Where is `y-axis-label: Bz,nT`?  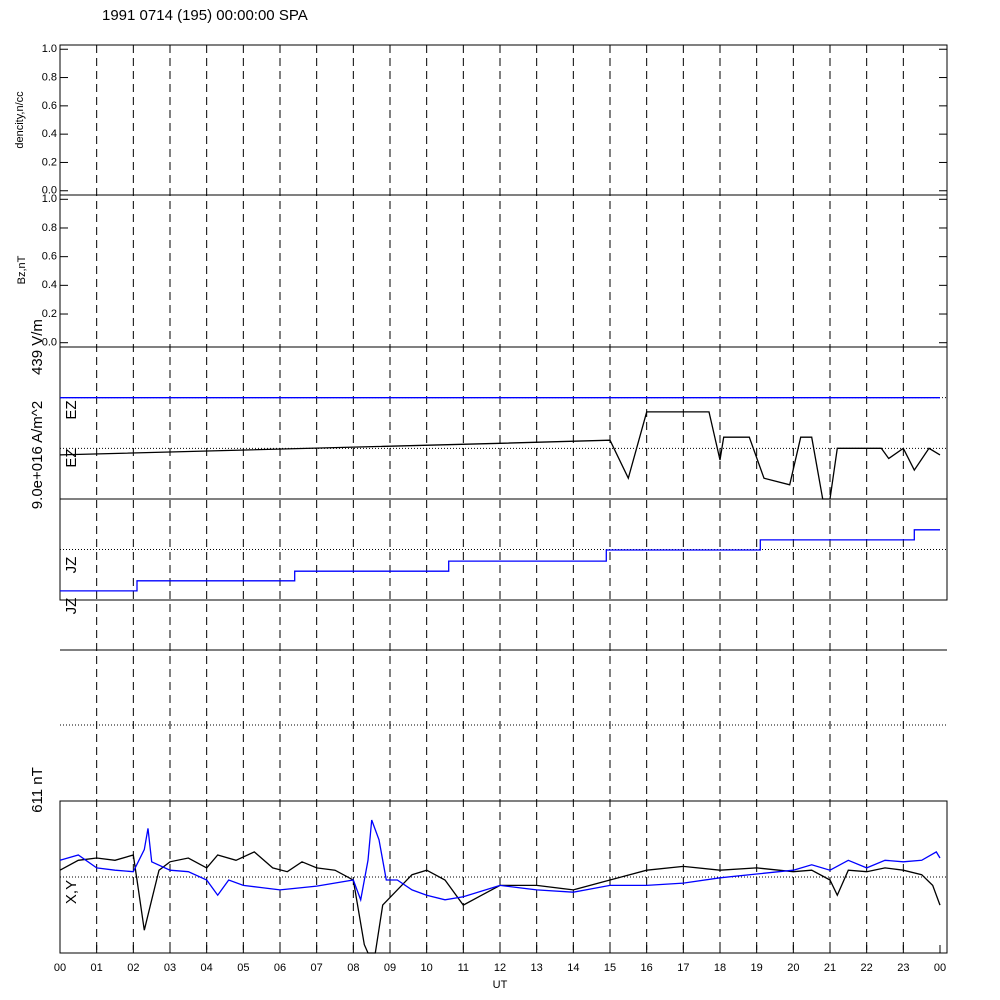
y-axis-label: Bz,nT is located at coordinates (22, 269).